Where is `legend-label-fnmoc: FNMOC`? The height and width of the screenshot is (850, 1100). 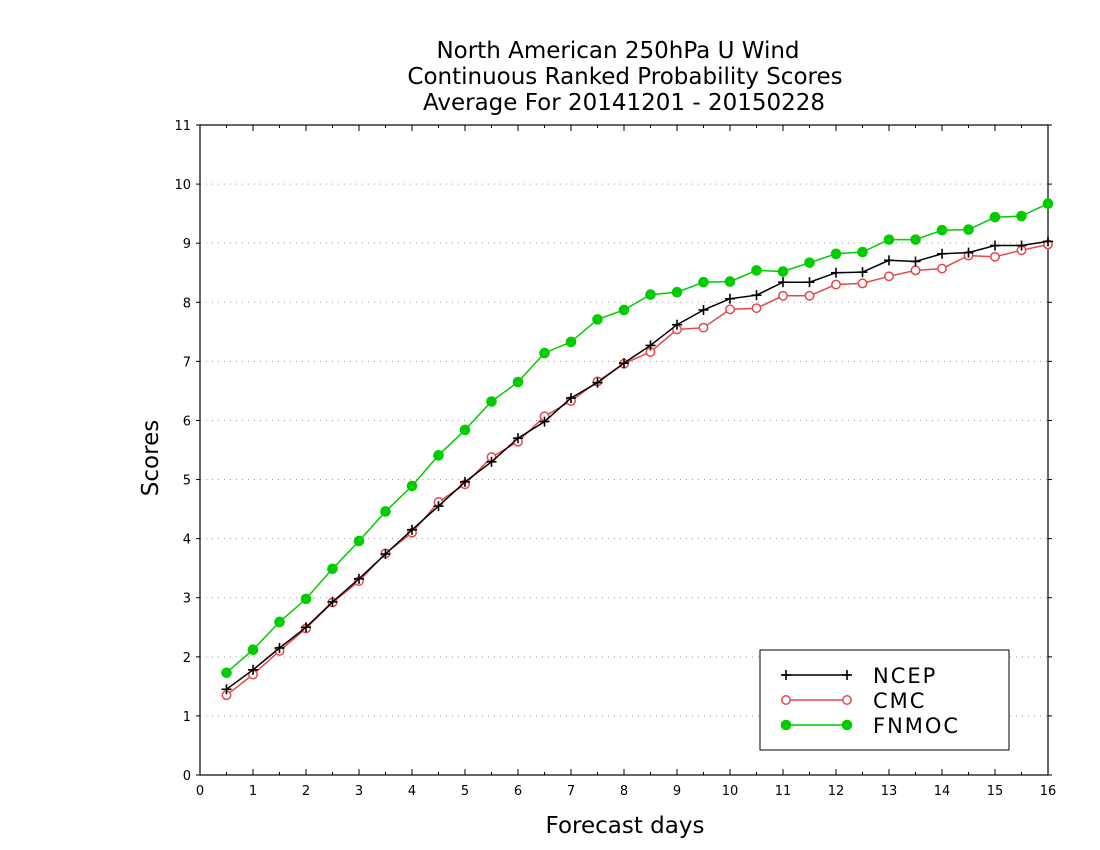
legend-label-fnmoc: FNMOC is located at coordinates (916, 726).